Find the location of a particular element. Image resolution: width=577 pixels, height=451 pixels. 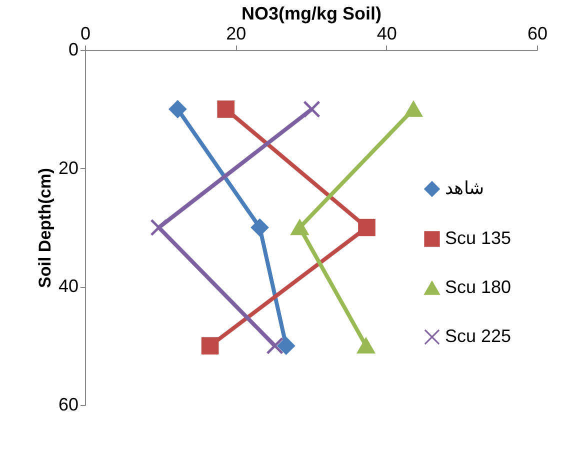

legend-label: Scu 135 is located at coordinates (478, 238).